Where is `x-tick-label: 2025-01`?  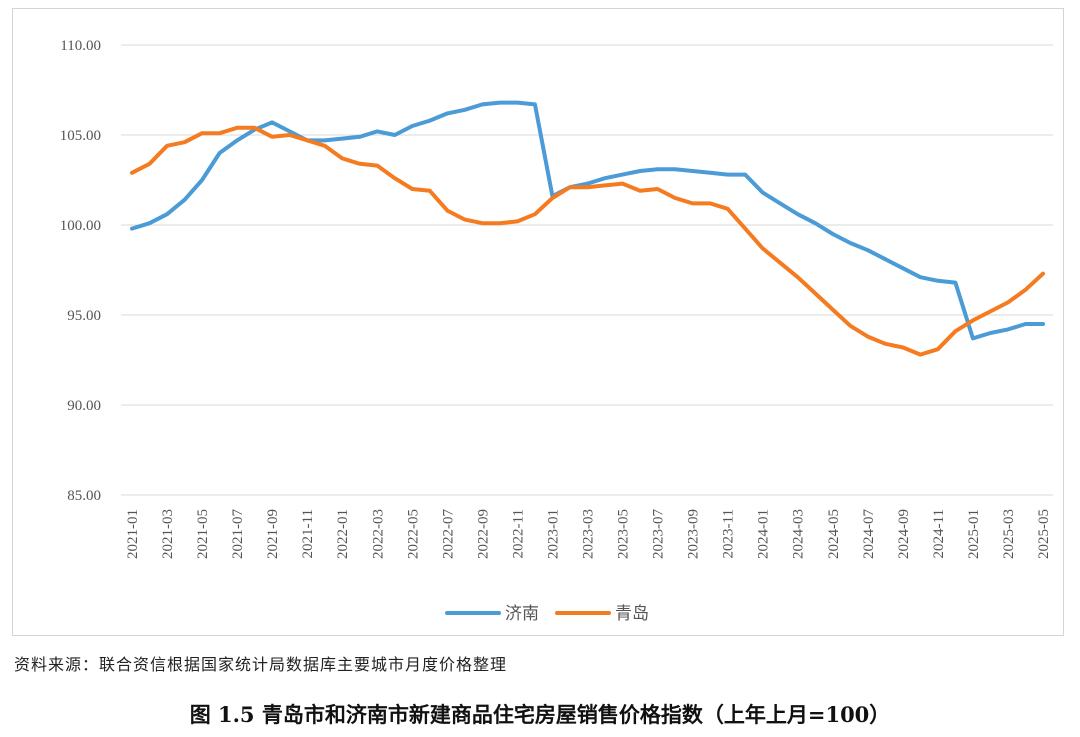 x-tick-label: 2025-01 is located at coordinates (974, 534).